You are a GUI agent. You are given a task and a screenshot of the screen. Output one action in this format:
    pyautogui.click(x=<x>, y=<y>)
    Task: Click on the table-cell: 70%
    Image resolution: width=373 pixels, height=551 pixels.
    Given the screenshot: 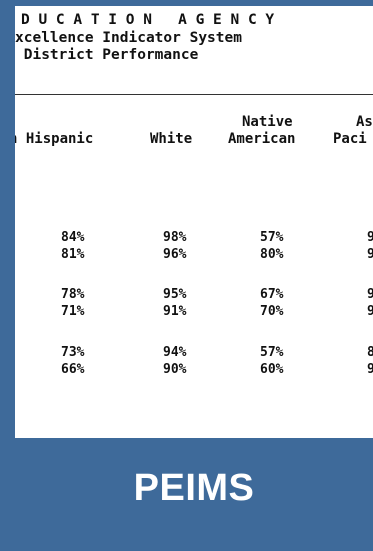 What is the action you would take?
    pyautogui.click(x=272, y=311)
    